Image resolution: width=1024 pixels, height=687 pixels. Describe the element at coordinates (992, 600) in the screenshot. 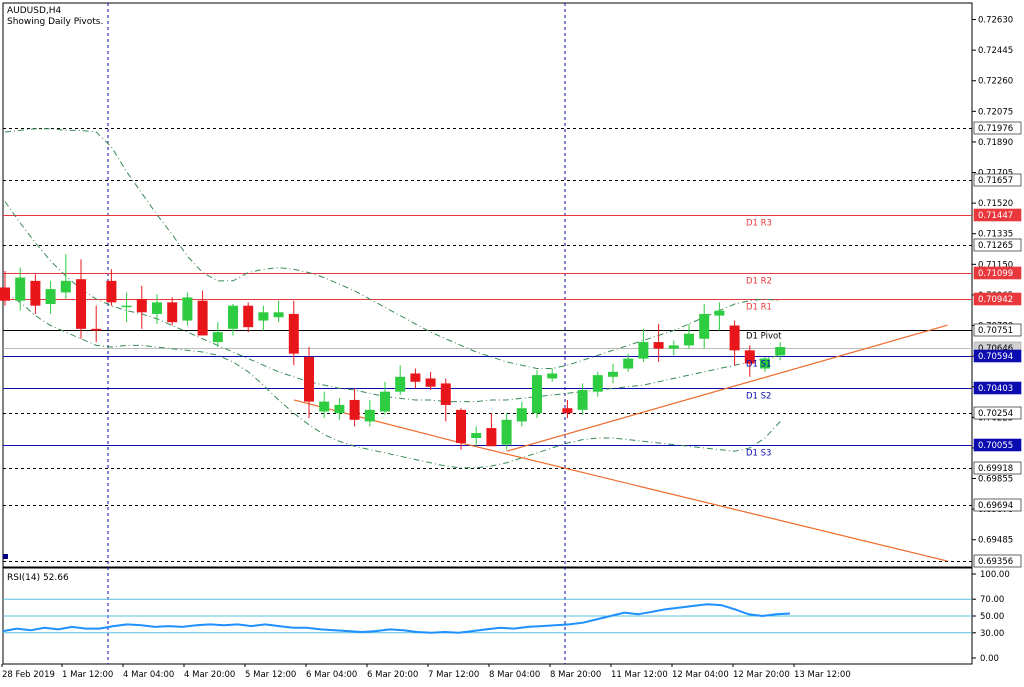

I see `rsi-tick-label: 70.00` at that location.